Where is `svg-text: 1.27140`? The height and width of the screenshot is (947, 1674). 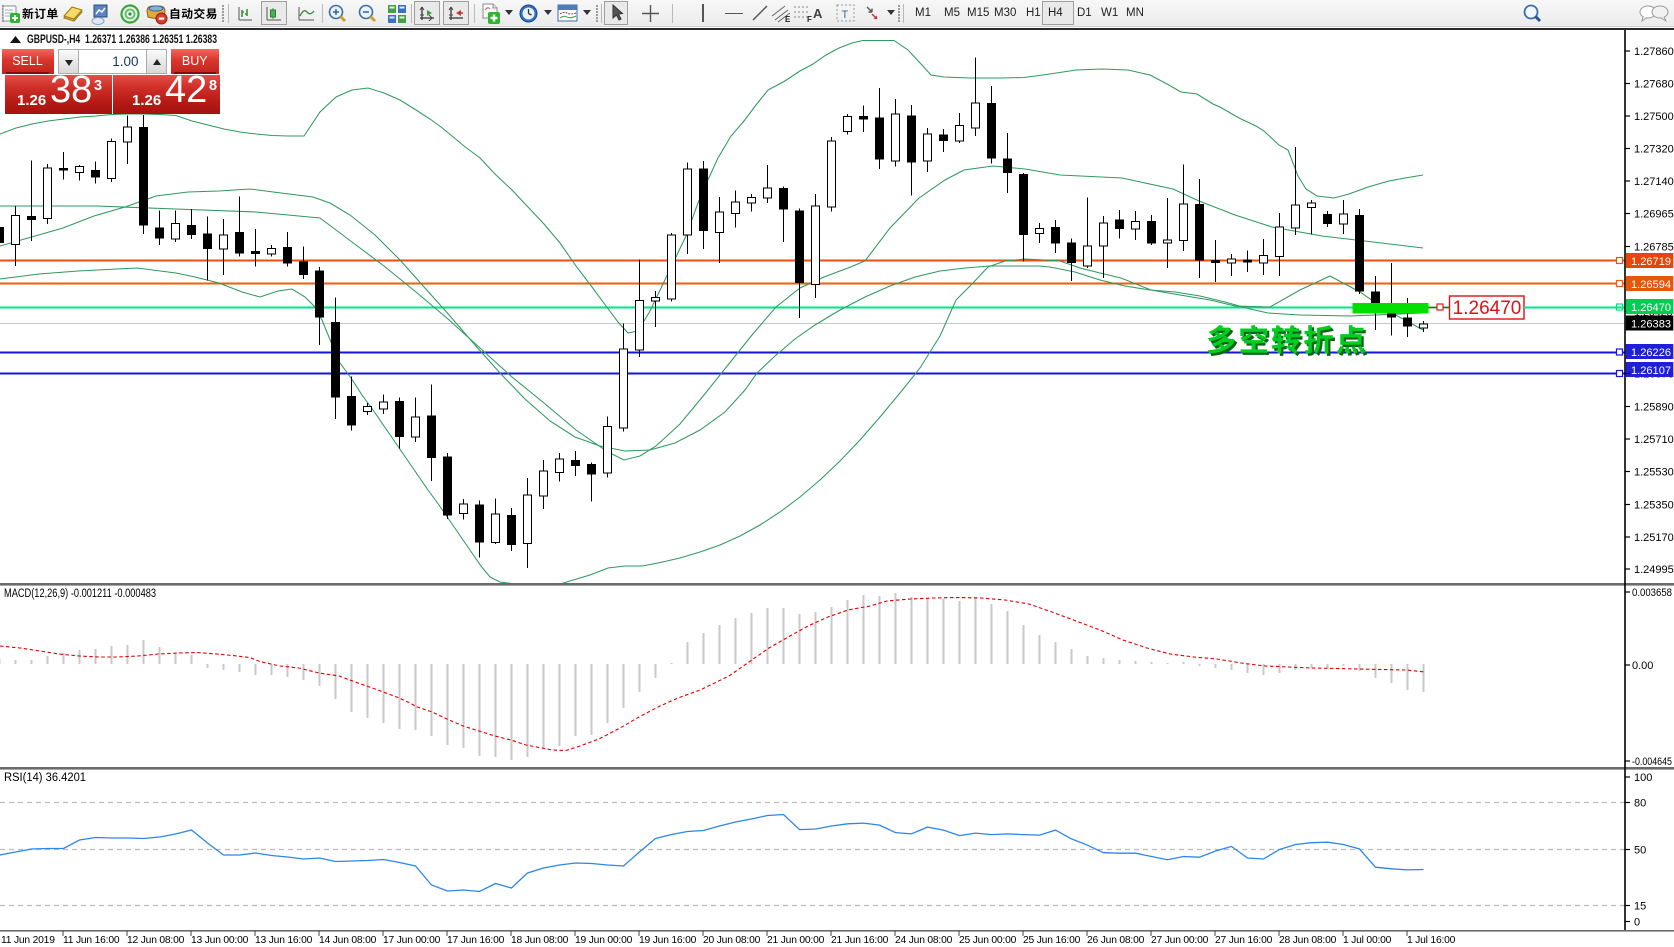 svg-text: 1.27140 is located at coordinates (1654, 182).